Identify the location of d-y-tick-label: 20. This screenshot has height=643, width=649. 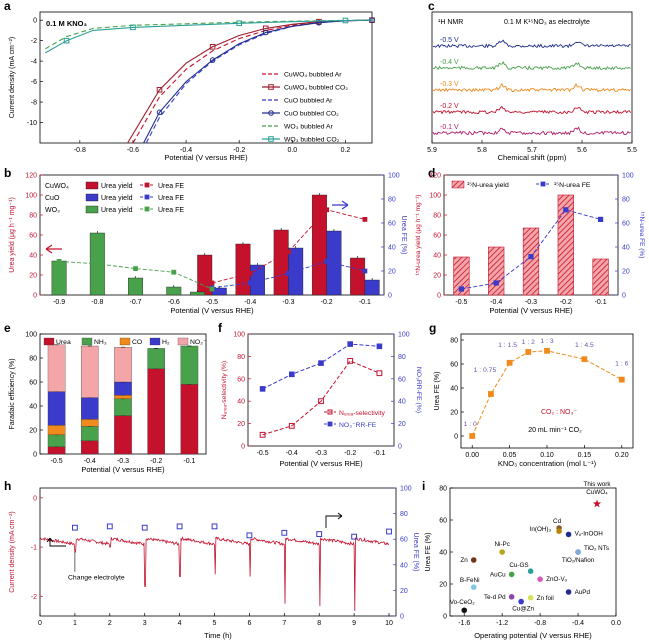
(437, 276).